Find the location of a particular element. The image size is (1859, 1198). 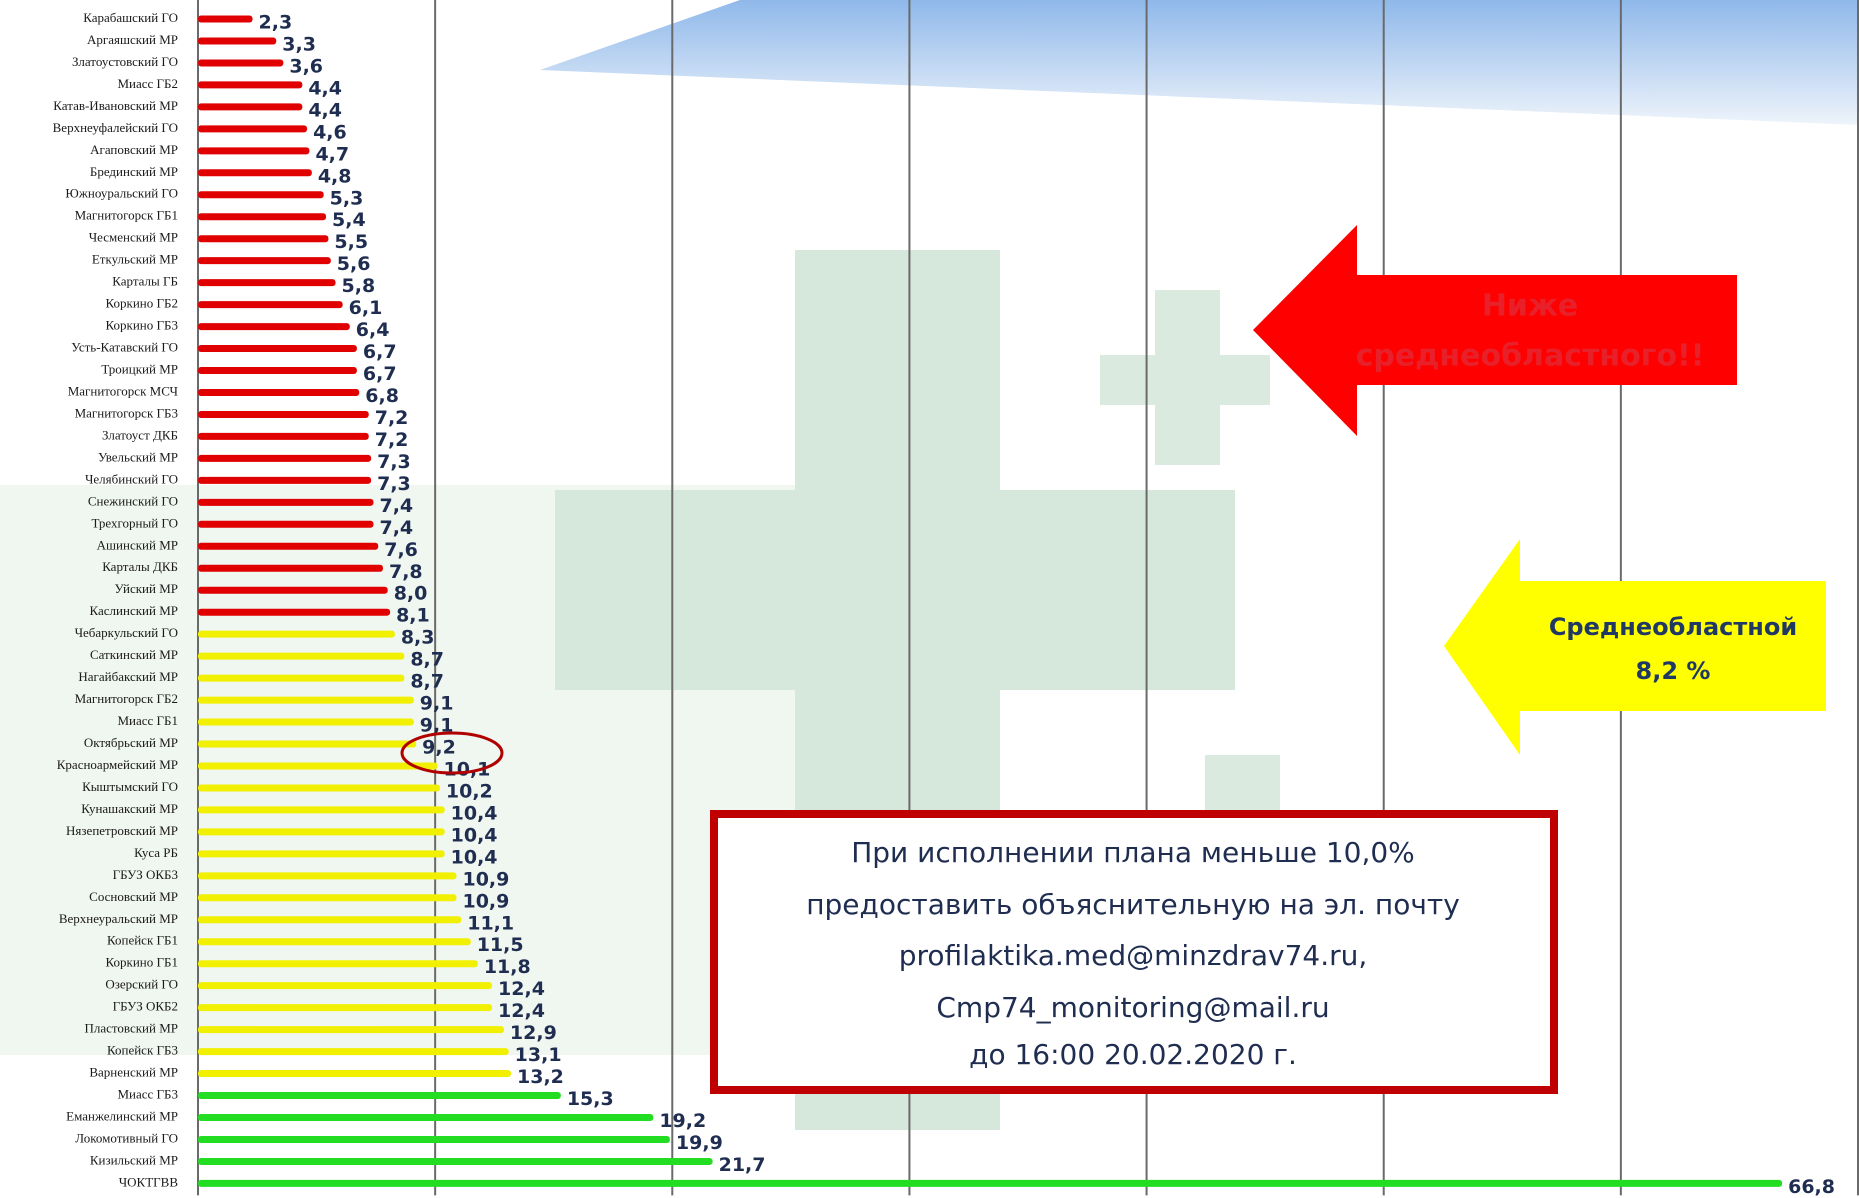

y-tick-label: Магнитогорск ГБ3 is located at coordinates (126, 412).